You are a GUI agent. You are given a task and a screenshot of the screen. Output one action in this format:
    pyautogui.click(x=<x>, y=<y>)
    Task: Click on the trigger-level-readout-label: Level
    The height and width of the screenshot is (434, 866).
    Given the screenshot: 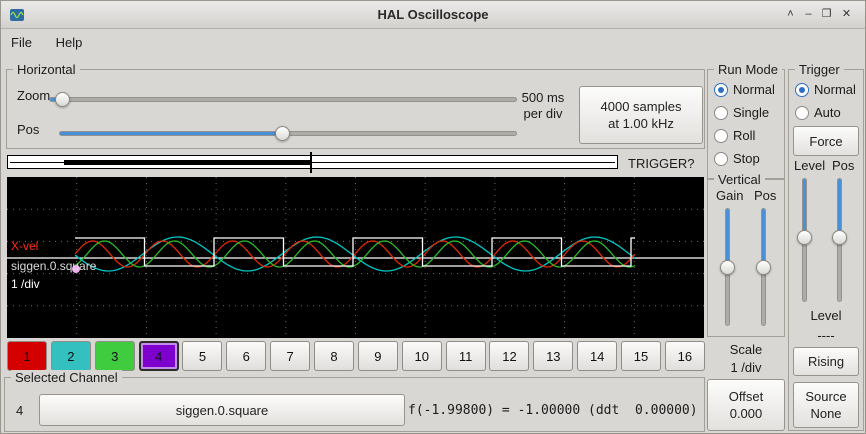 What is the action you would take?
    pyautogui.click(x=826, y=315)
    